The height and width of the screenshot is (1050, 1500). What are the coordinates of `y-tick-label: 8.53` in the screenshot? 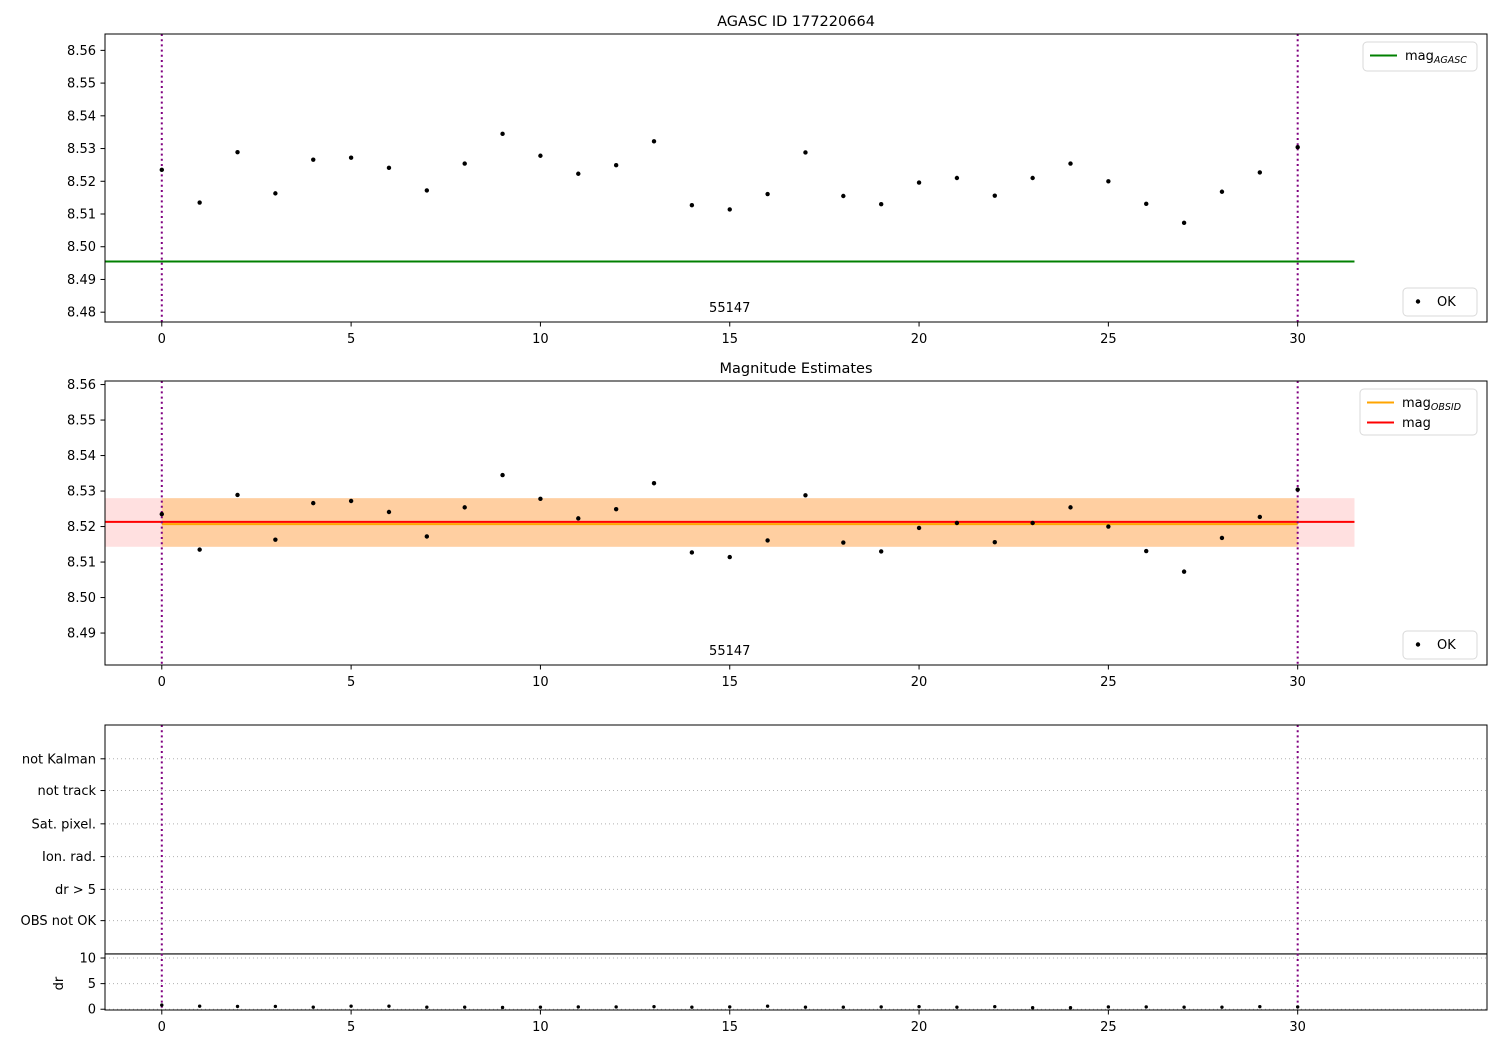 It's located at (81, 492).